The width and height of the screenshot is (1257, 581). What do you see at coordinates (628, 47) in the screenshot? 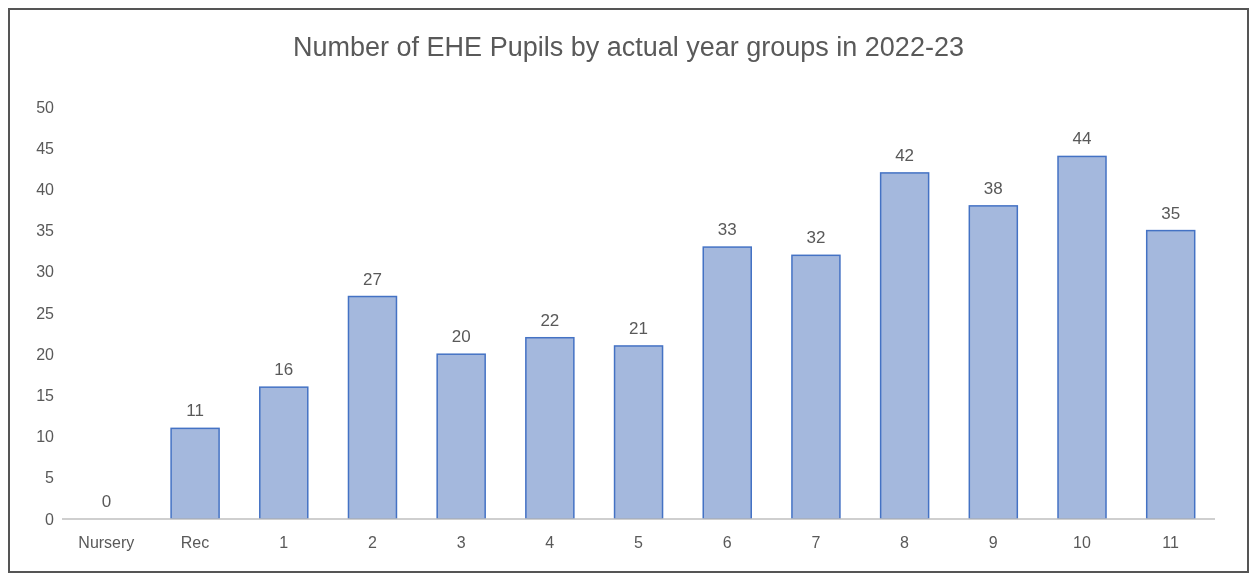
I see `chart-title: Number of EHE Pupils by actual year groups in 2022-23` at bounding box center [628, 47].